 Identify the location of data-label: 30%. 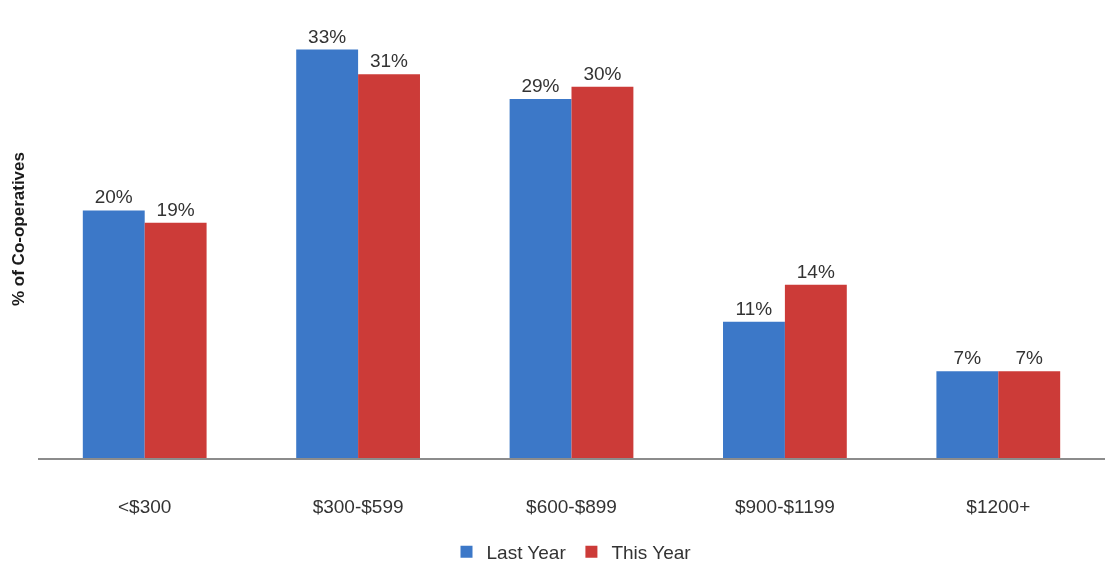
(602, 73).